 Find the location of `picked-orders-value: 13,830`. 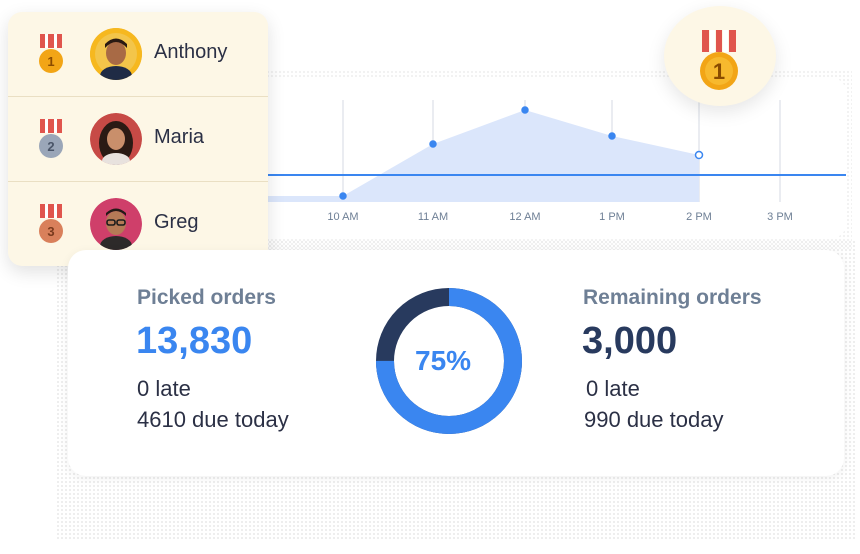

picked-orders-value: 13,830 is located at coordinates (194, 341).